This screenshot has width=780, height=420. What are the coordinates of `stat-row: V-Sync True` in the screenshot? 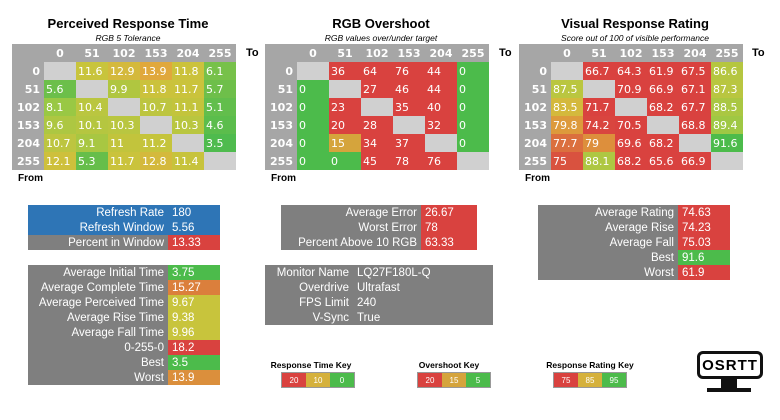 It's located at (379, 317).